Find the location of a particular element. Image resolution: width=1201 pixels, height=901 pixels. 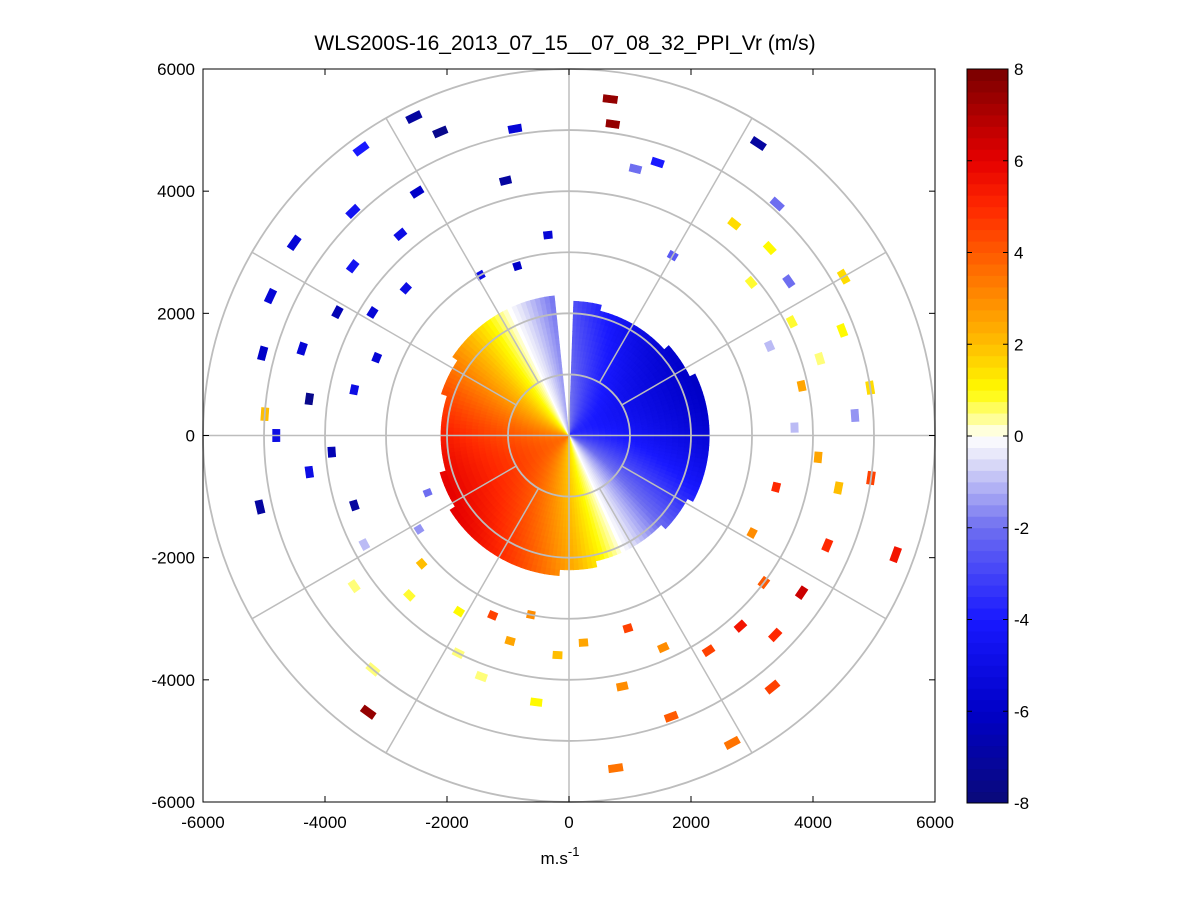

colorbar-tick-label: -4 is located at coordinates (1021, 620).